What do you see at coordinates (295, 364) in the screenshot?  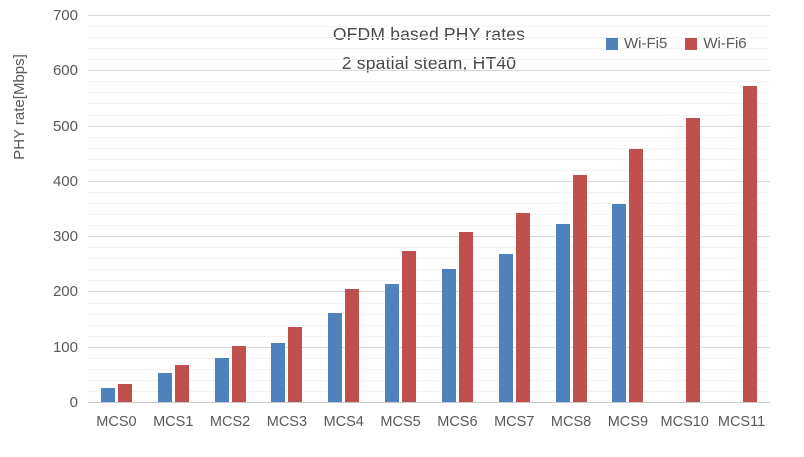 I see `bar-slot-wi-fi6-mcs3` at bounding box center [295, 364].